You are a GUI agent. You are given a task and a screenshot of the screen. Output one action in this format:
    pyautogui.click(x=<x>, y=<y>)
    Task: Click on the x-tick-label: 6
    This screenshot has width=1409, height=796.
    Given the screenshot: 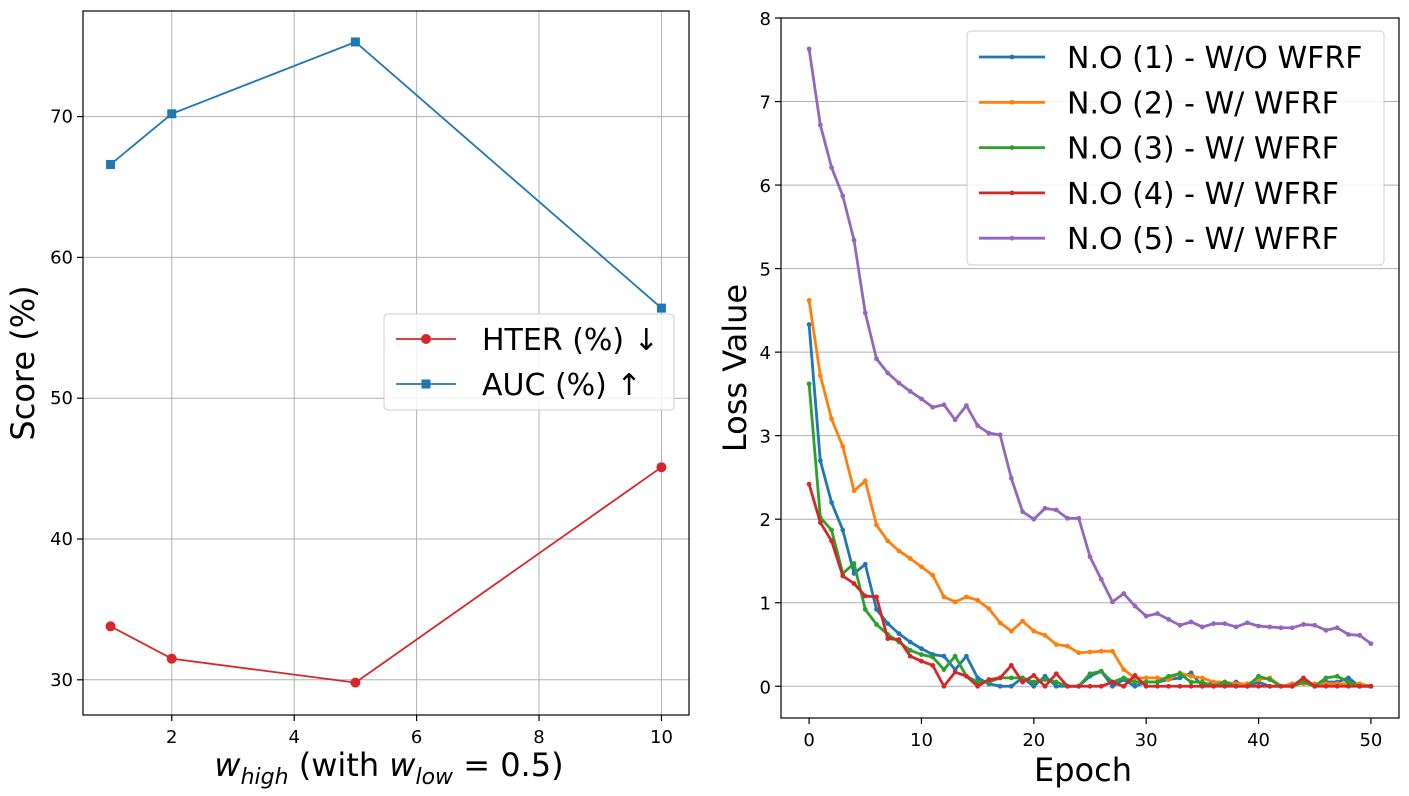 What is the action you would take?
    pyautogui.click(x=416, y=737)
    